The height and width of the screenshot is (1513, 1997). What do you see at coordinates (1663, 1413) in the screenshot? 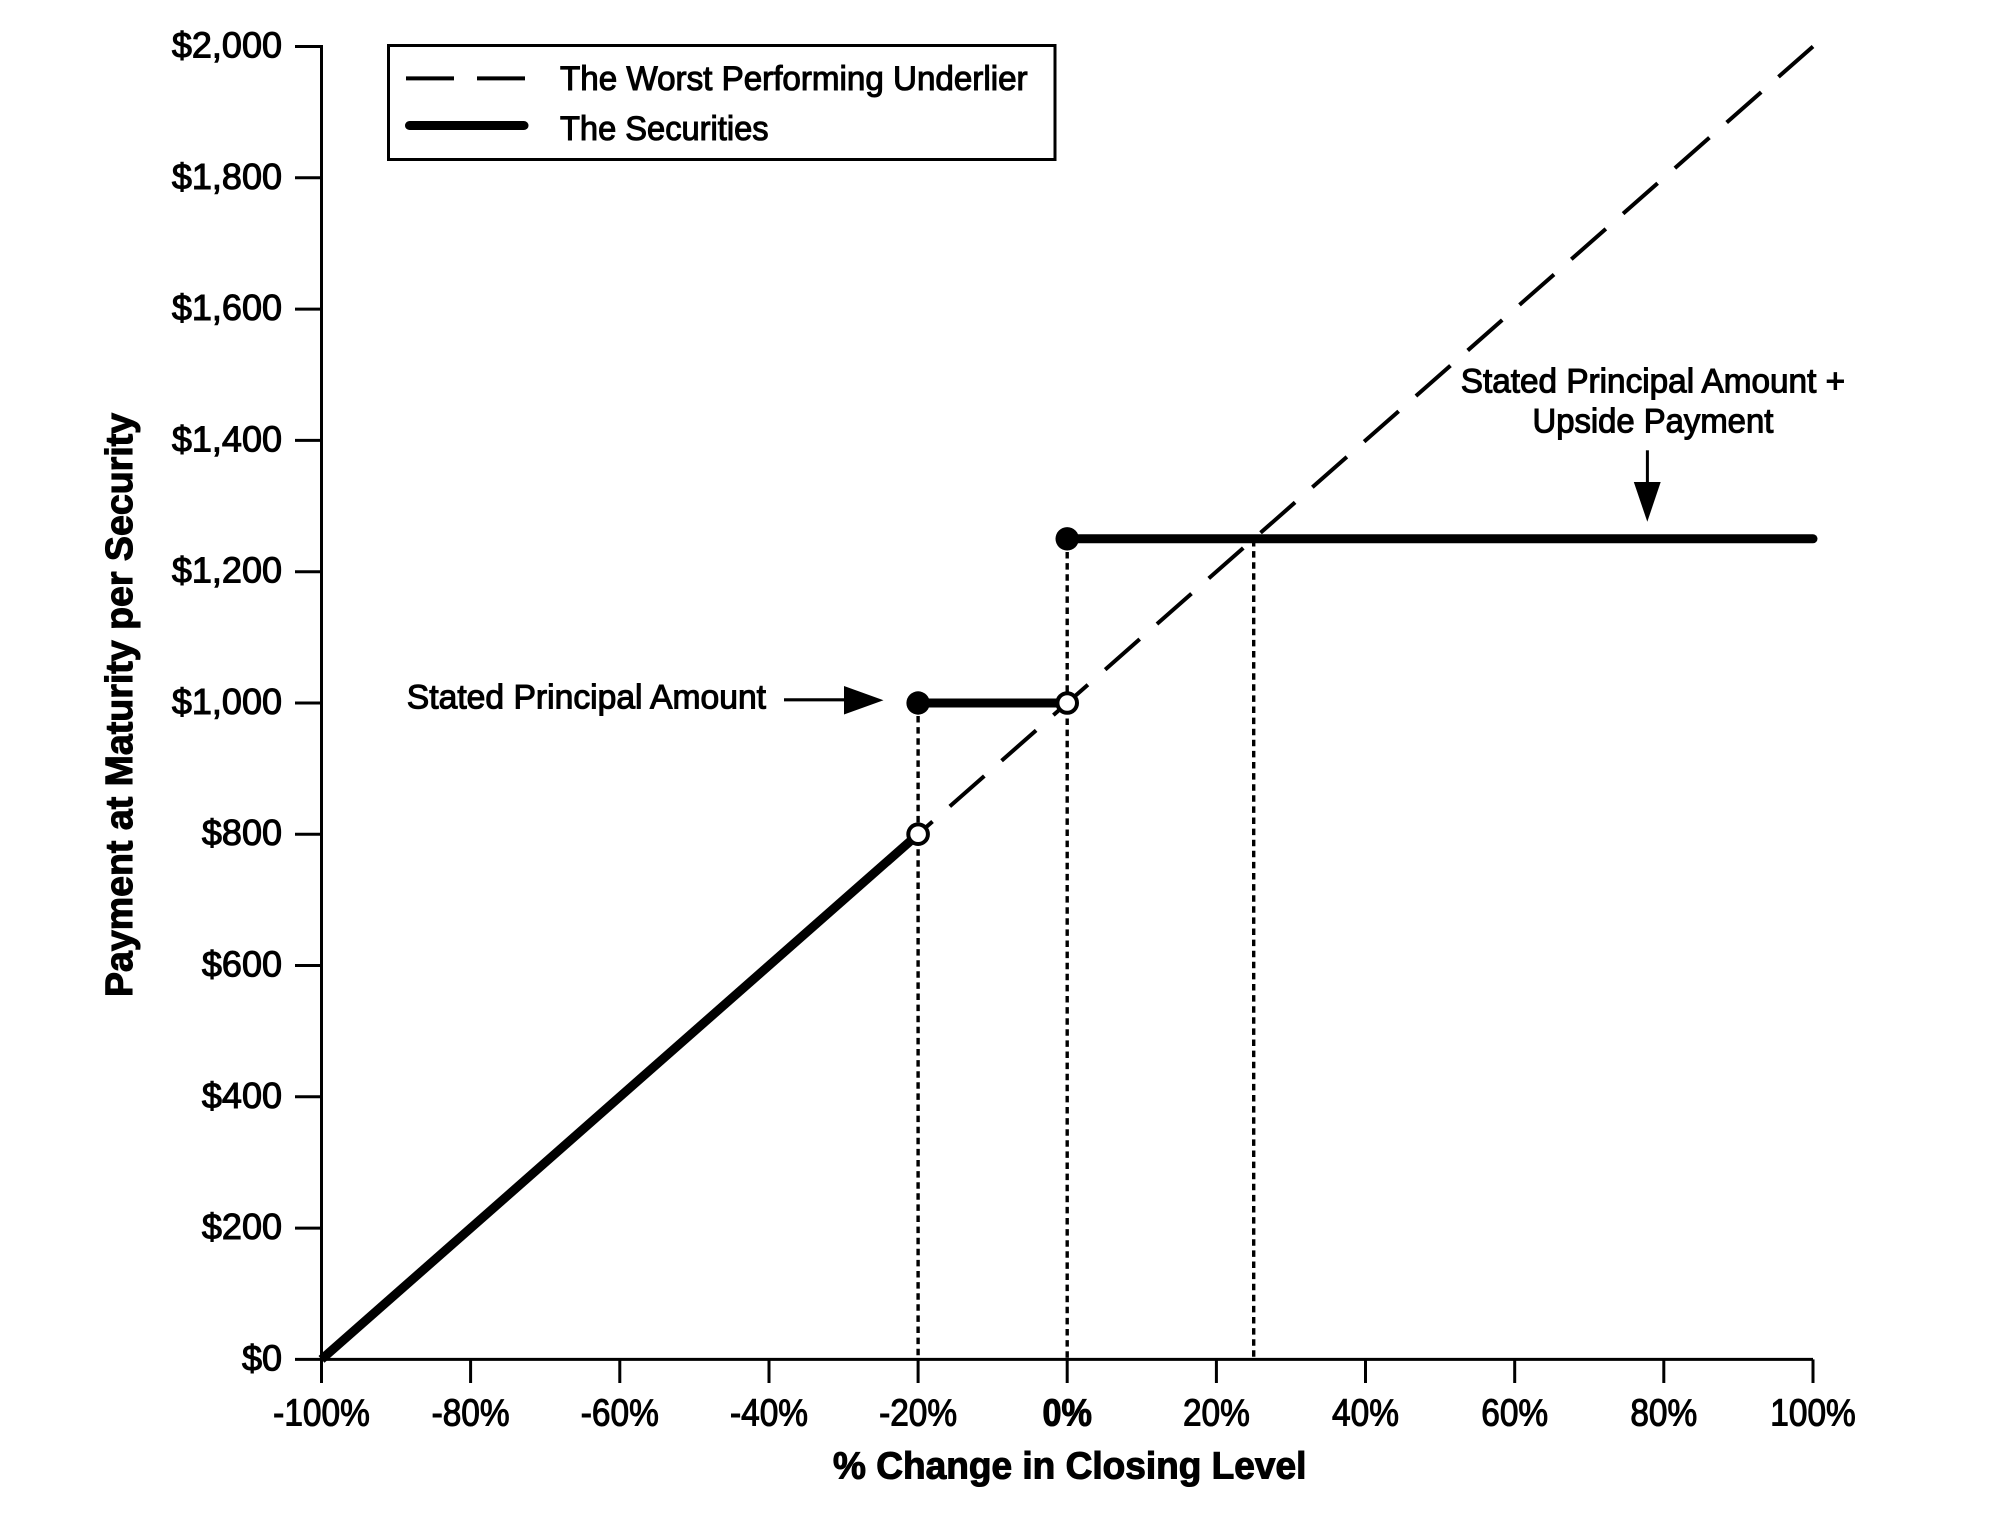
I see `svg-text: 80%` at bounding box center [1663, 1413].